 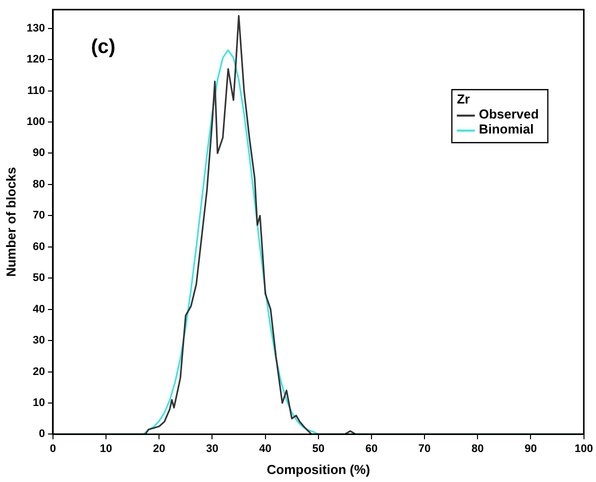 What do you see at coordinates (41, 434) in the screenshot?
I see `y-tick-label: 0` at bounding box center [41, 434].